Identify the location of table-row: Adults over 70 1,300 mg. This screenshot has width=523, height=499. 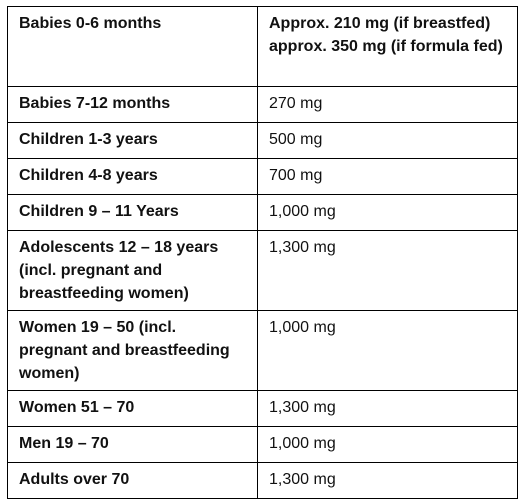
(262, 480).